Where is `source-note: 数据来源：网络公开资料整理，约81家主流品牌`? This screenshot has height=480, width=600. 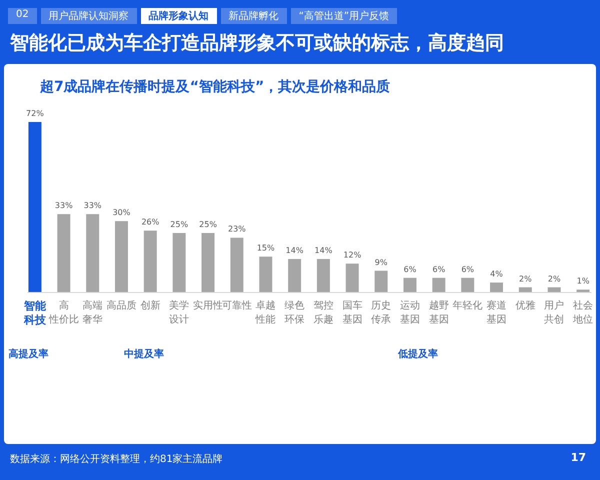
source-note: 数据来源：网络公开资料整理，约81家主流品牌 is located at coordinates (116, 459).